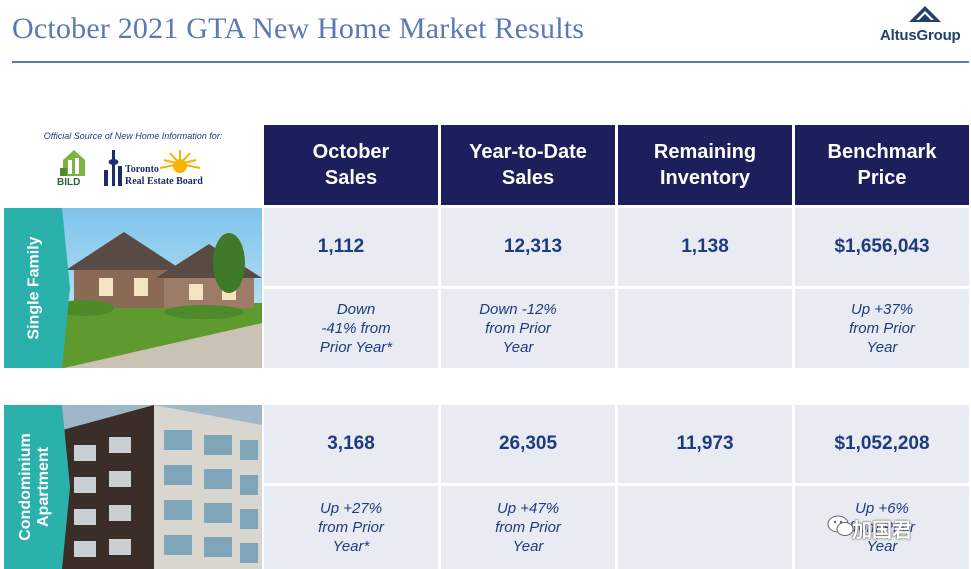  What do you see at coordinates (528, 152) in the screenshot?
I see `header-line: Year-to-Date` at bounding box center [528, 152].